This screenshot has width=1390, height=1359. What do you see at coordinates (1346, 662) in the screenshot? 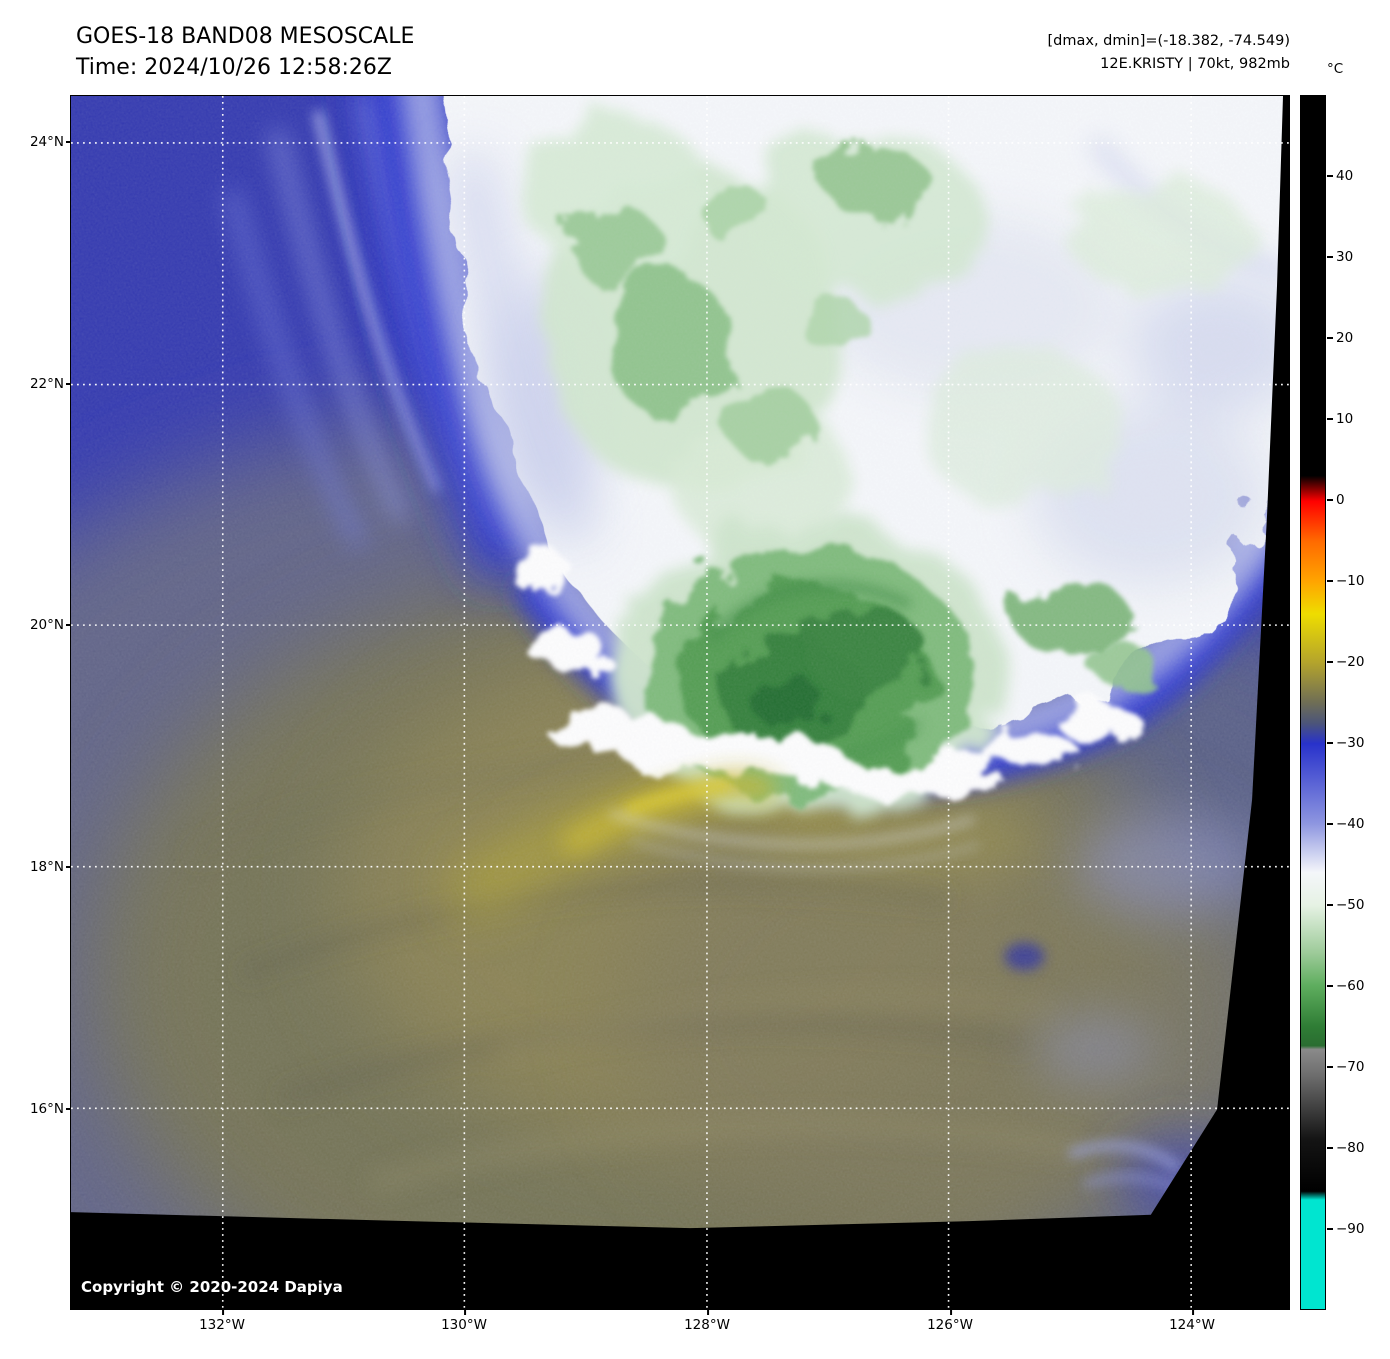
I see `colorbar-tick-label: −20` at bounding box center [1346, 662].